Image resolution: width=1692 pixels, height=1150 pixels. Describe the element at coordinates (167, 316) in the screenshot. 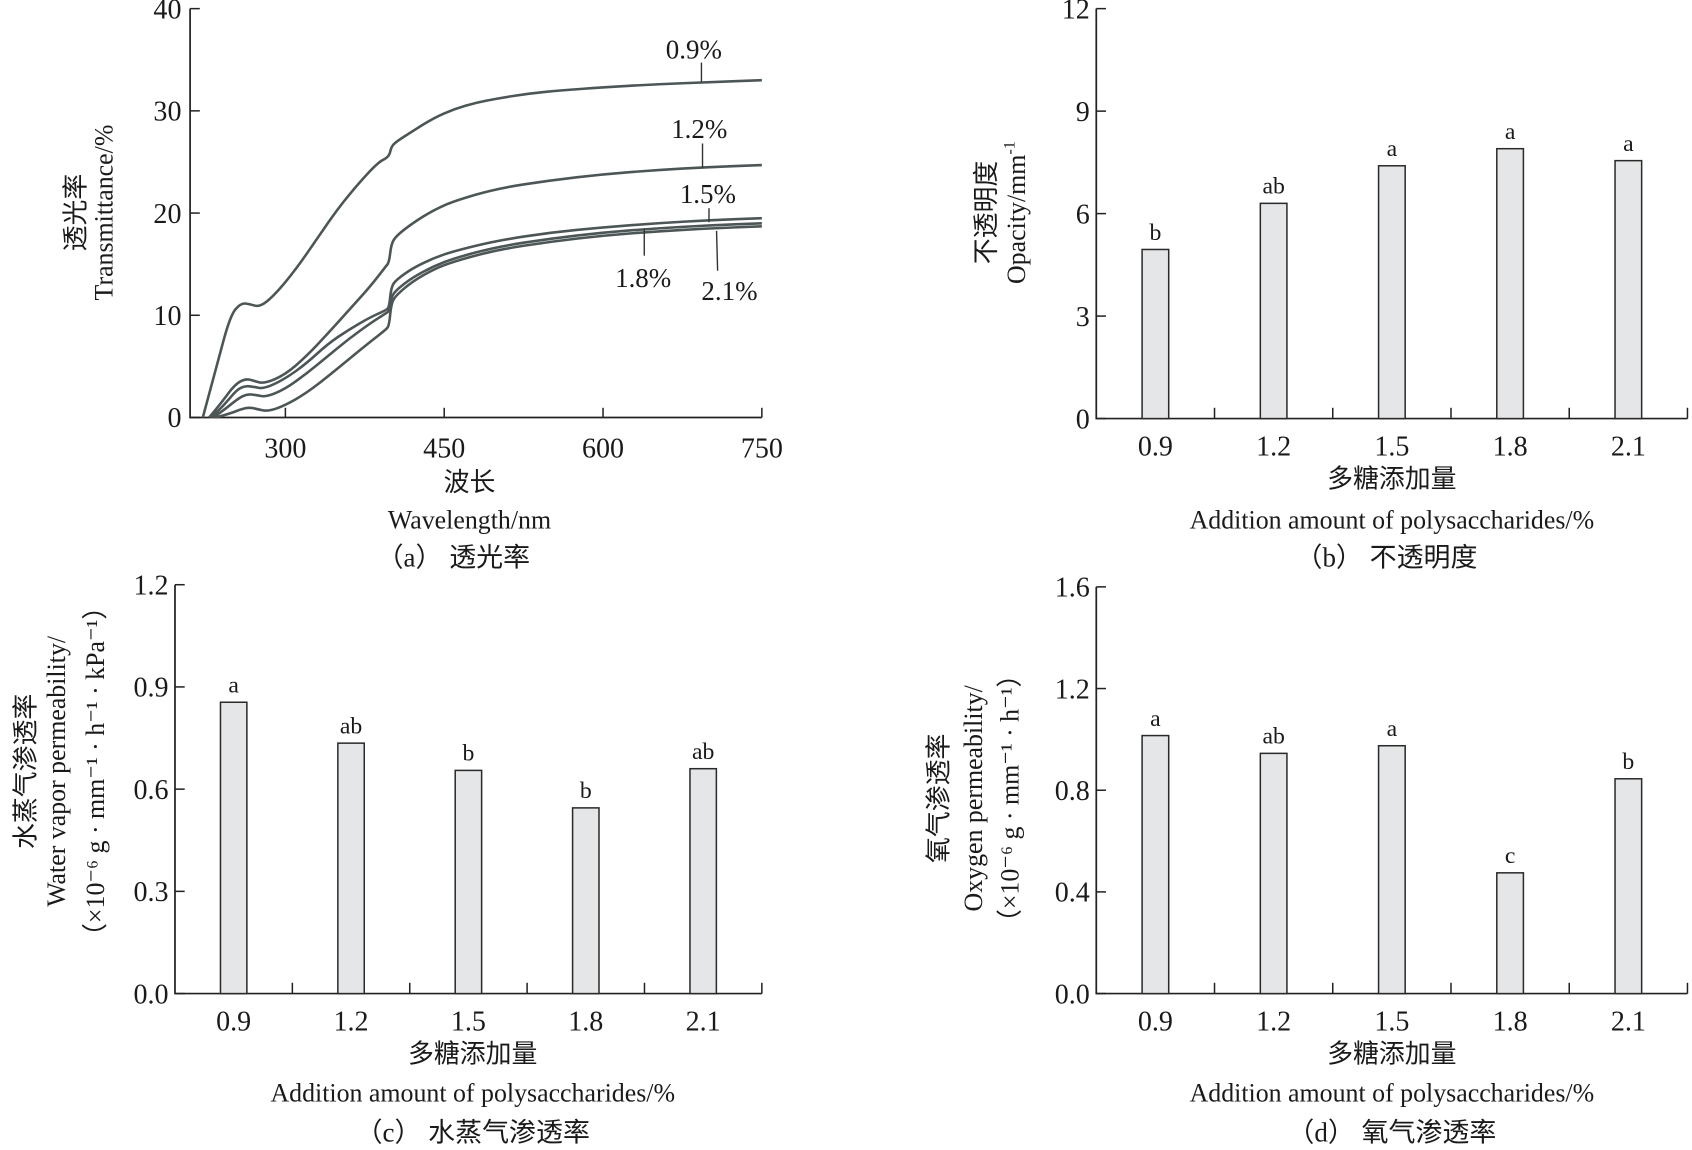

I see `ytick-label-a: 10` at that location.